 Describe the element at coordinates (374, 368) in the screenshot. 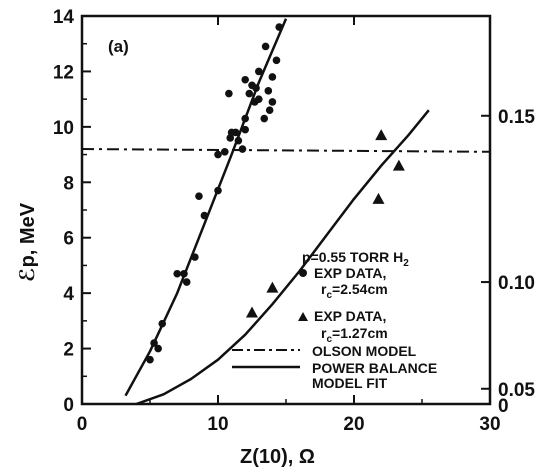

I see `legend-power-label: POWER BALANCE` at that location.